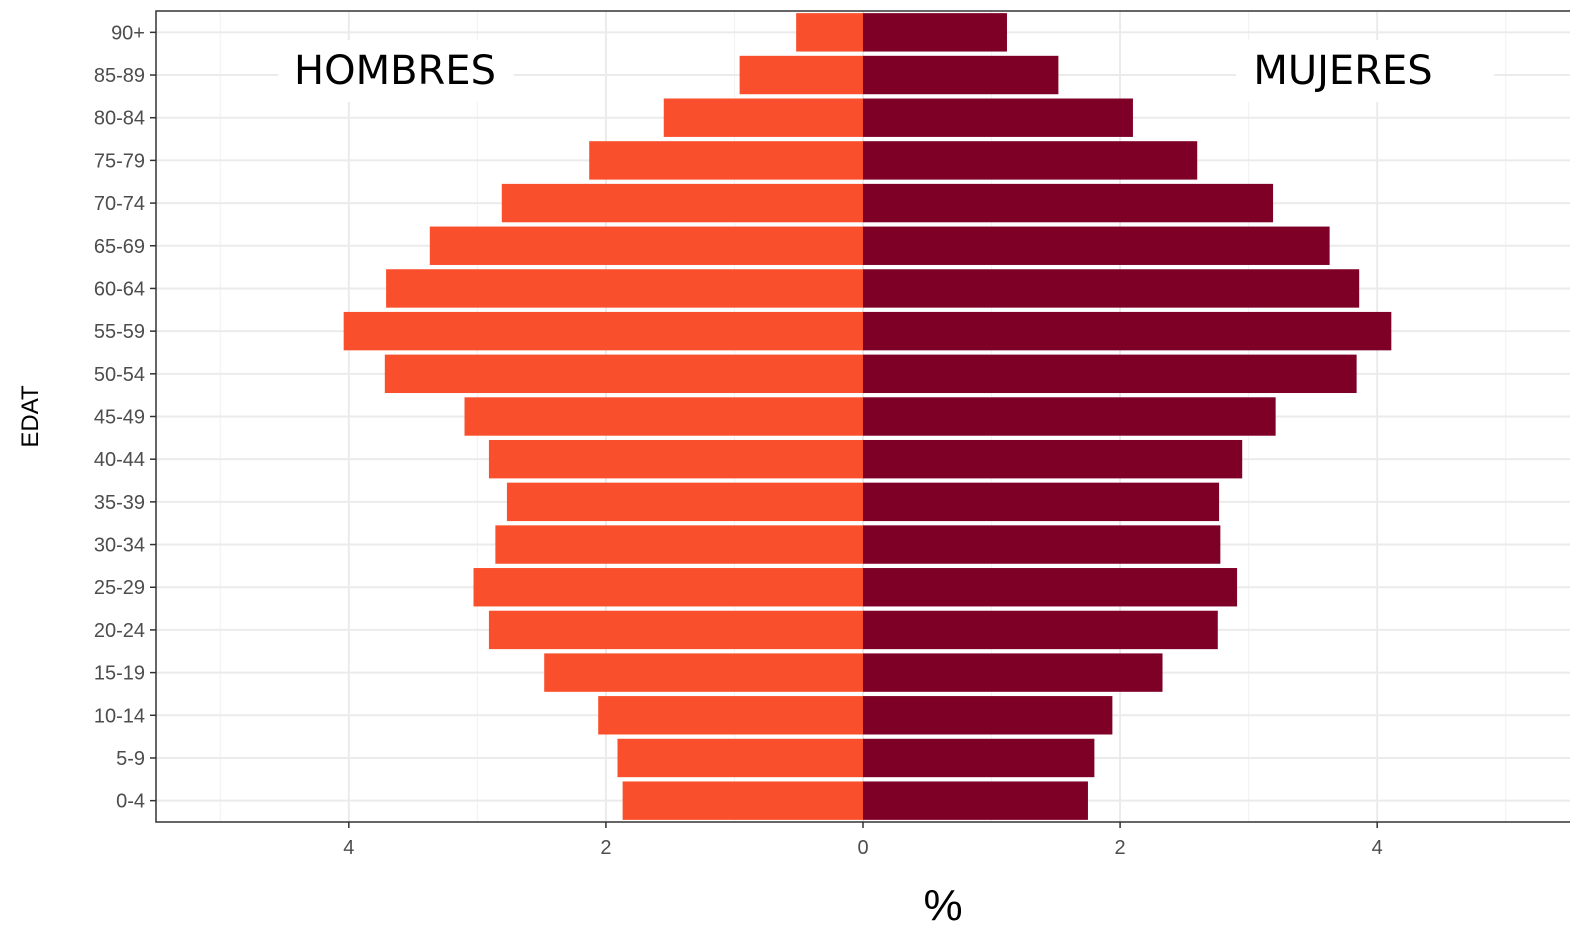  What do you see at coordinates (1342, 71) in the screenshot?
I see `mujeres-label: MUJERES` at bounding box center [1342, 71].